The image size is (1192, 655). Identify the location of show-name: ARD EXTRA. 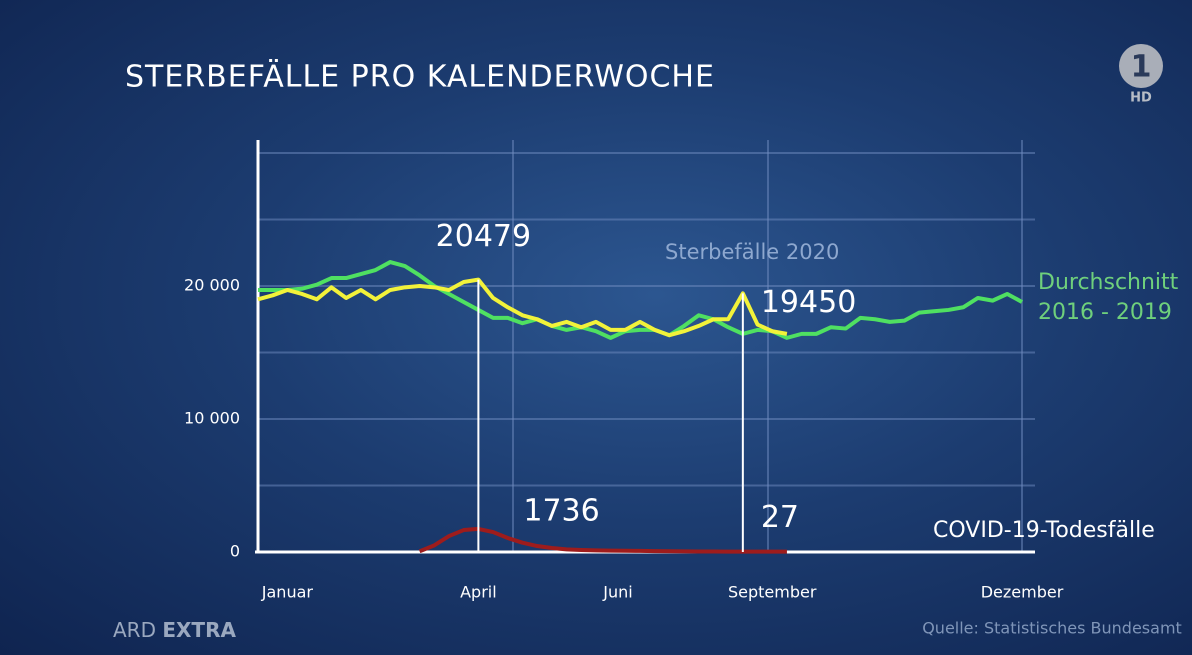
(174, 630).